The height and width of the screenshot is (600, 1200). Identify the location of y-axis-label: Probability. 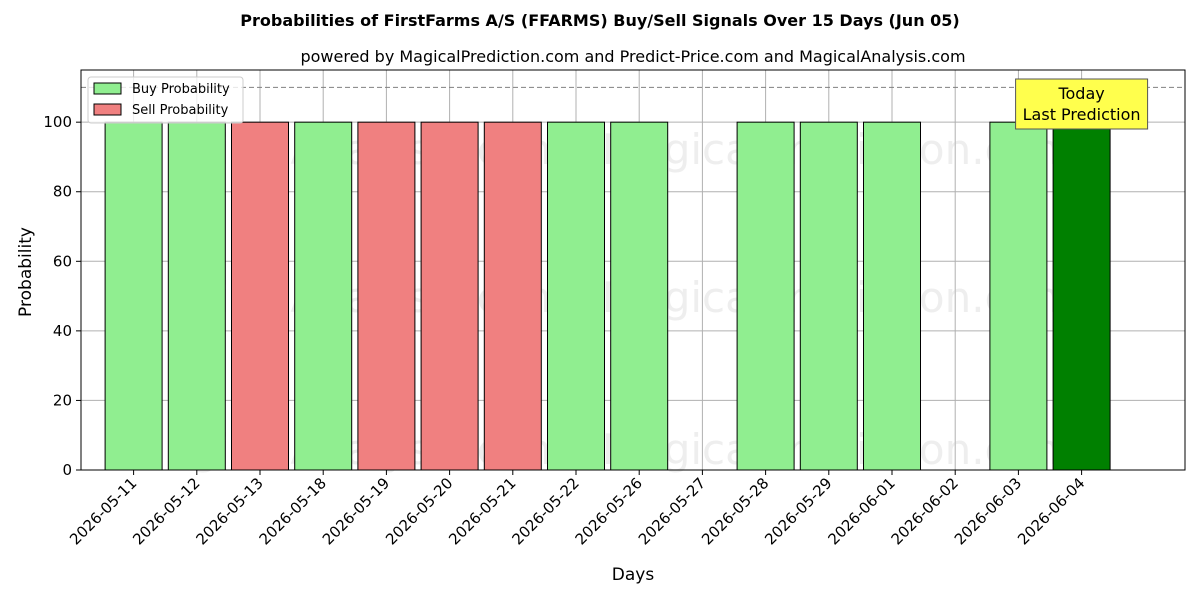
(26, 272).